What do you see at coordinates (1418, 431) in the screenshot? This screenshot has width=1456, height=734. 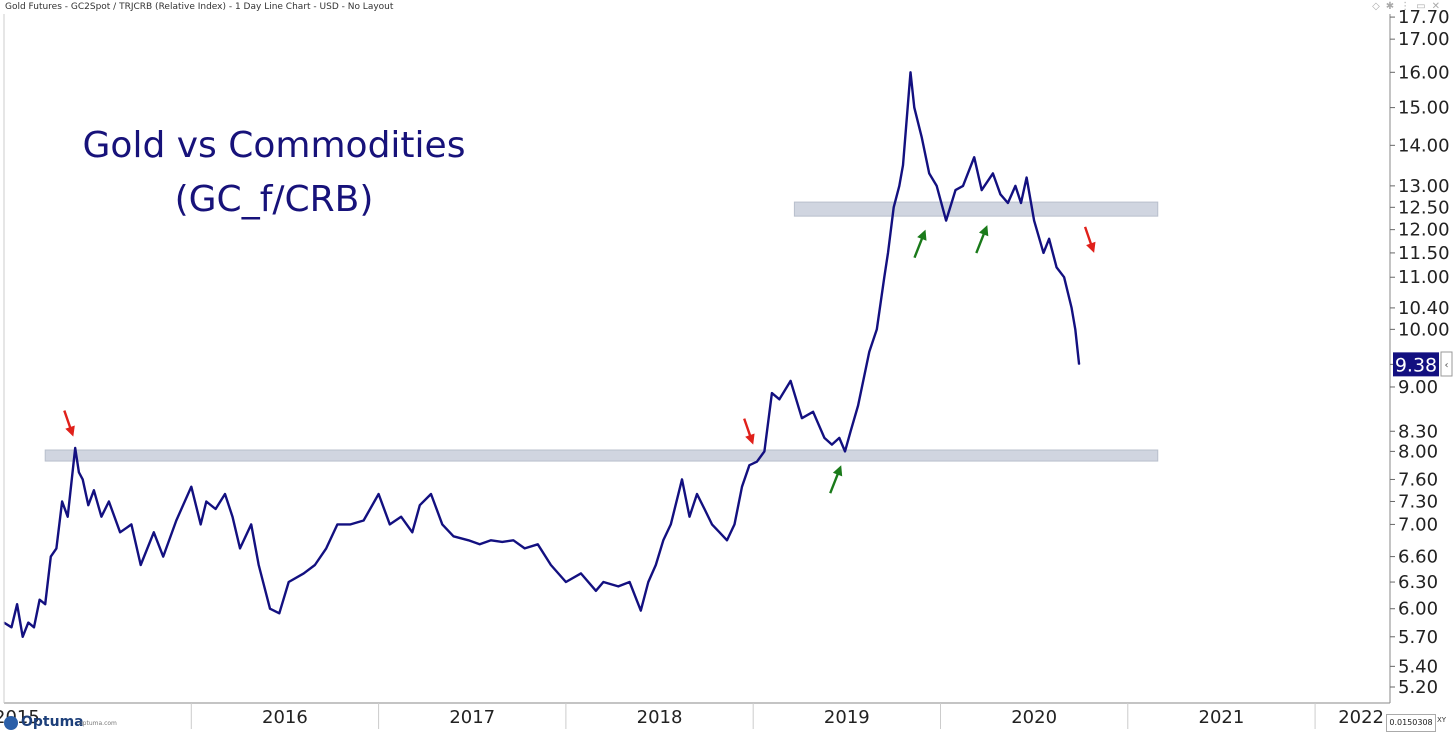 I see `y-tick-label: 8.30` at bounding box center [1418, 431].